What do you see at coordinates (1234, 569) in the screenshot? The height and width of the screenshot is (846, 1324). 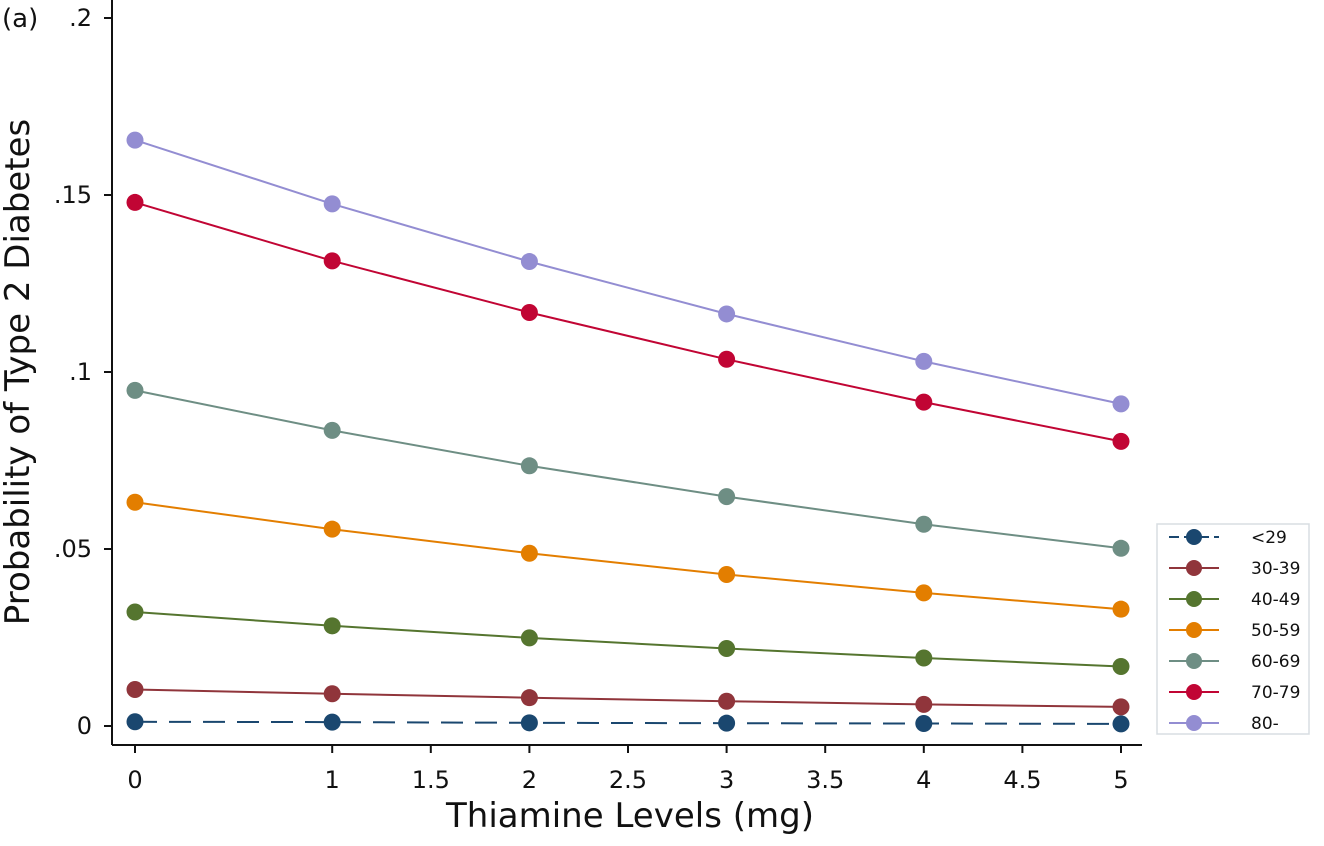 I see `legend-item-30-39: 30-39` at bounding box center [1234, 569].